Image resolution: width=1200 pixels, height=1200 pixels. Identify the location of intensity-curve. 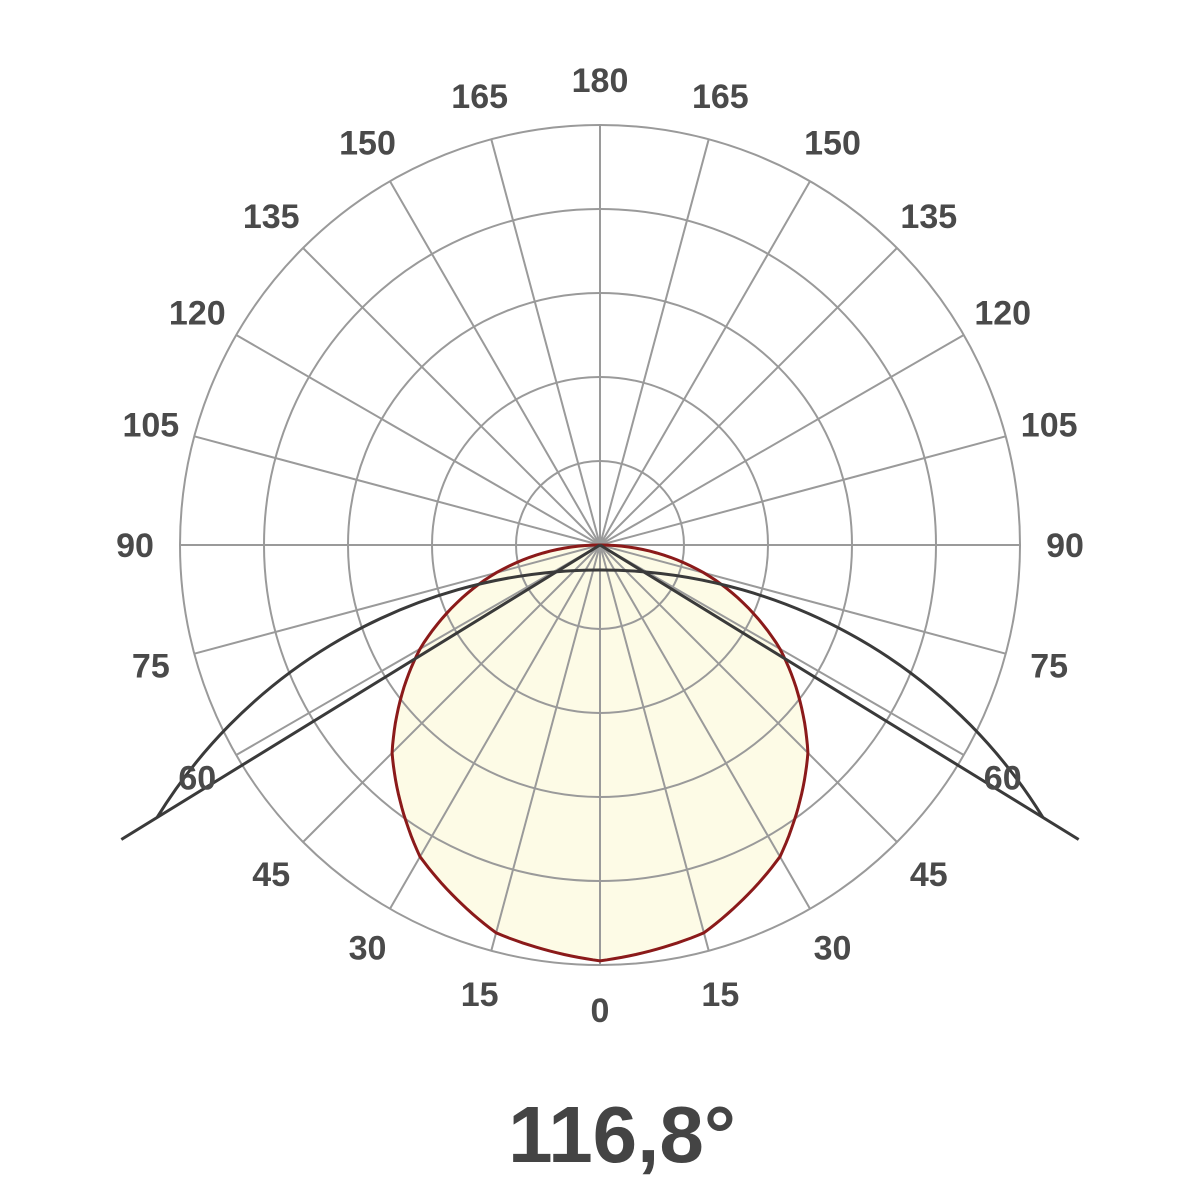
(600, 753).